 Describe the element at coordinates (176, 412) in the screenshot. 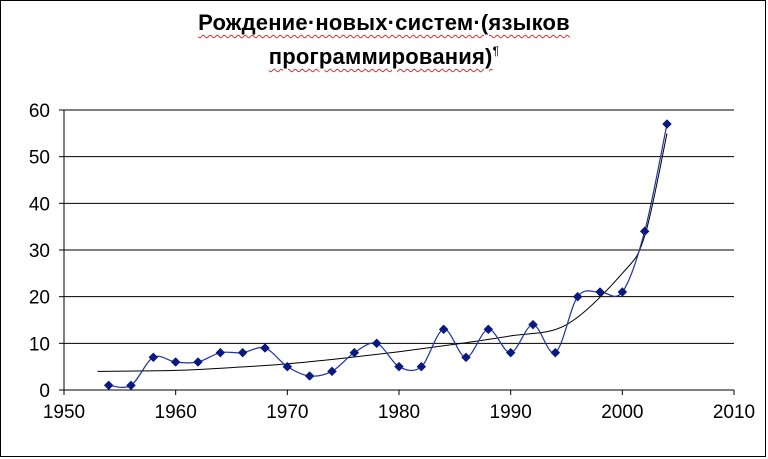

I see `x-tick-label-1: 1960` at that location.